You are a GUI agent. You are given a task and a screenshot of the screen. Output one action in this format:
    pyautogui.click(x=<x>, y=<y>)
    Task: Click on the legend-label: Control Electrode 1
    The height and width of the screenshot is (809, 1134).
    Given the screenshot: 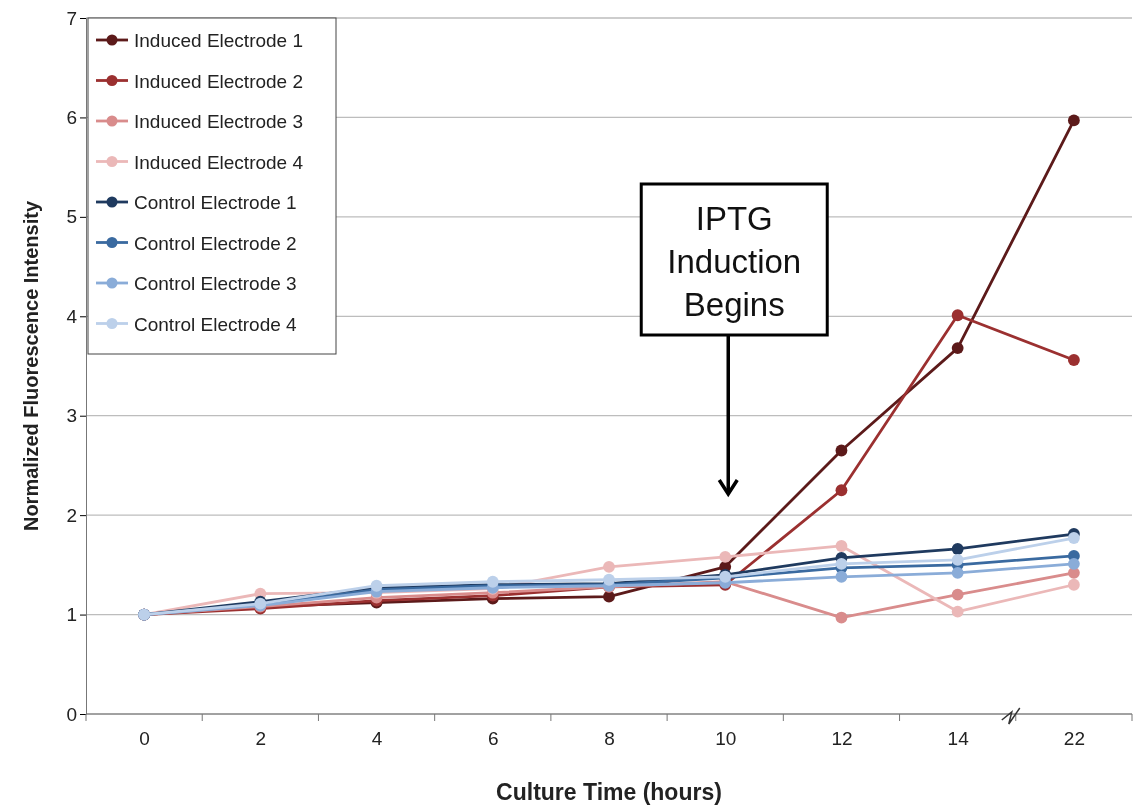 What is the action you would take?
    pyautogui.click(x=215, y=202)
    